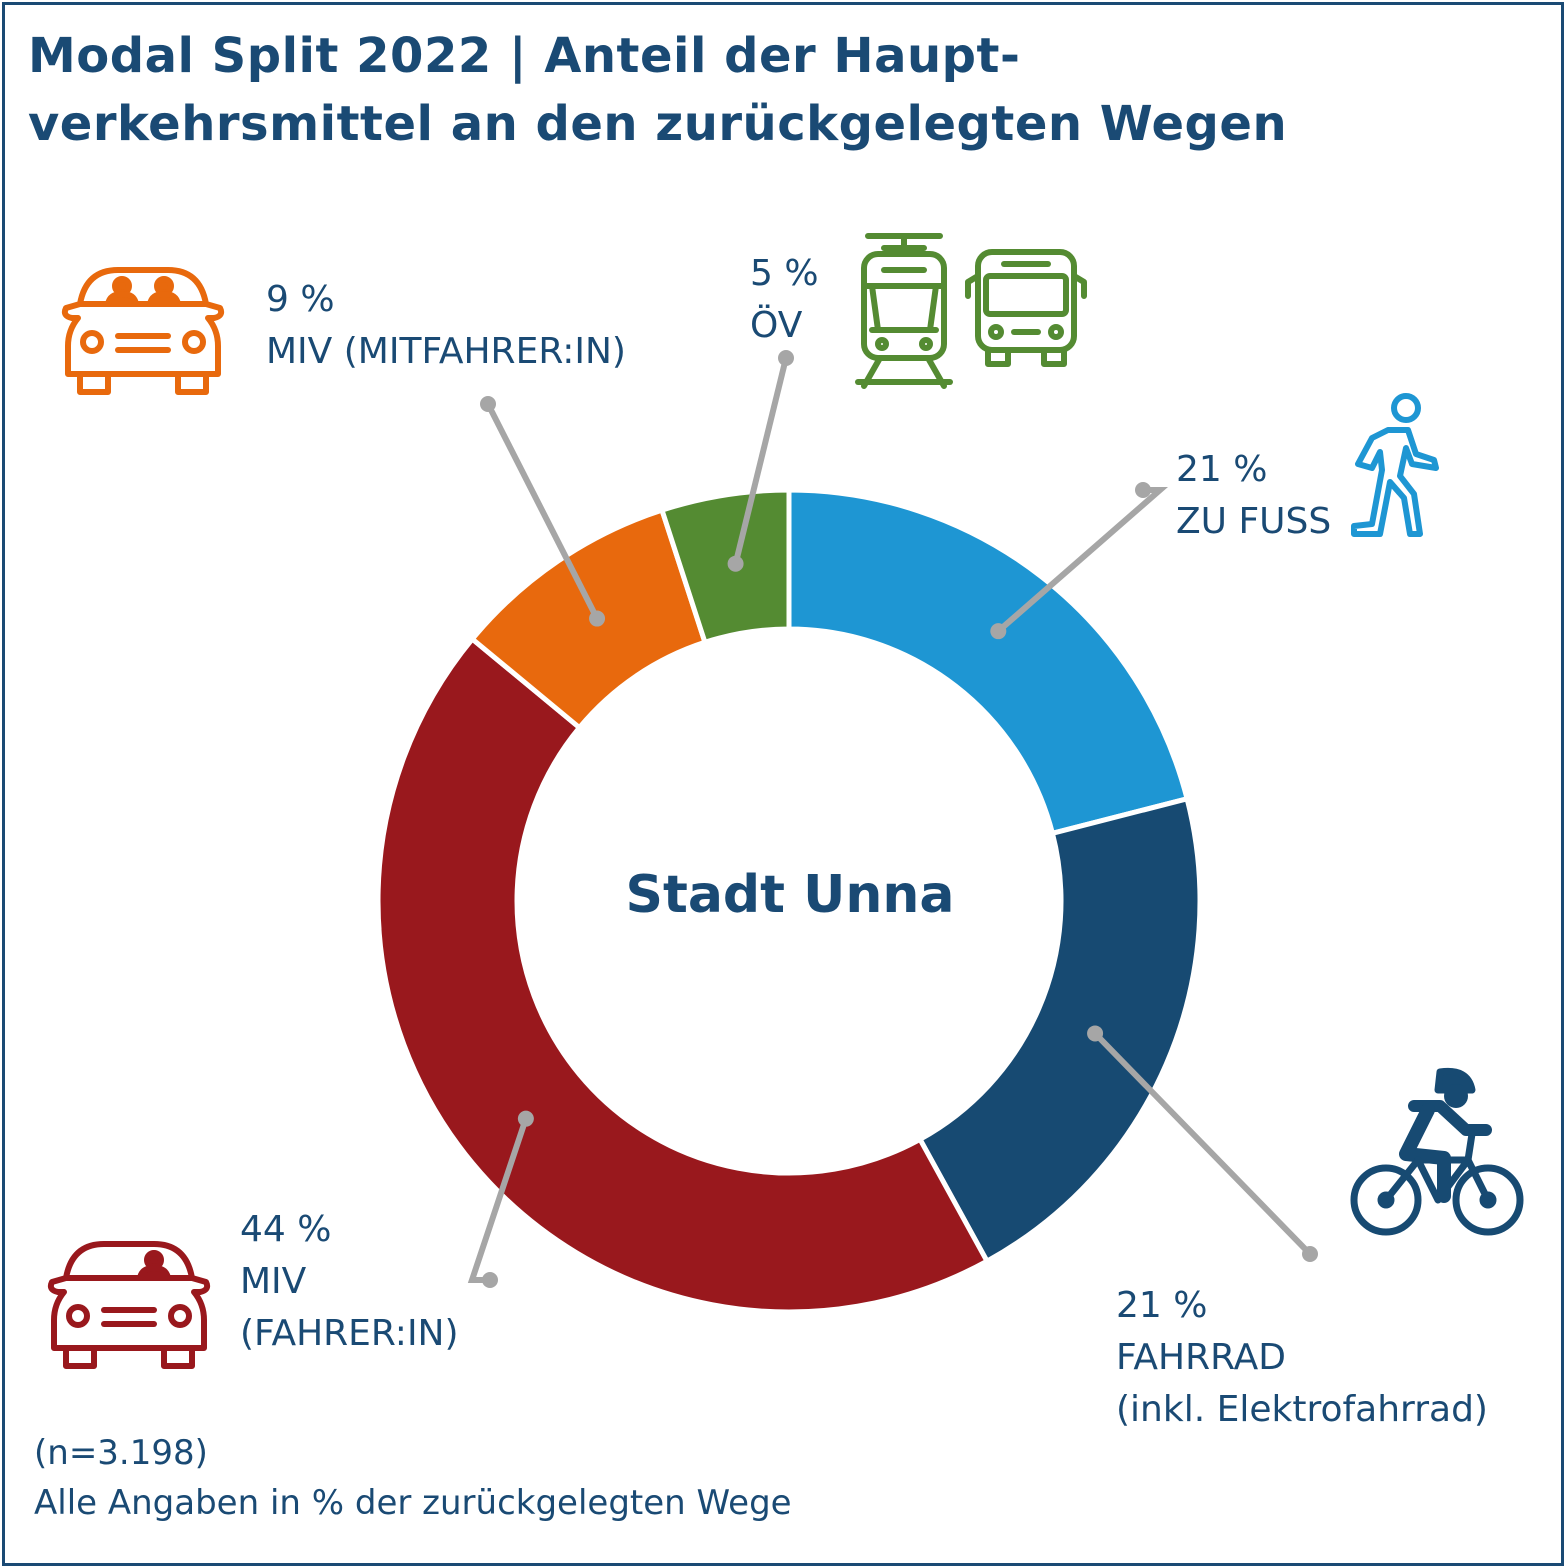 The height and width of the screenshot is (1568, 1566). What do you see at coordinates (488, 404) in the screenshot?
I see `leader-dot-miv-mitfahrer-outer` at bounding box center [488, 404].